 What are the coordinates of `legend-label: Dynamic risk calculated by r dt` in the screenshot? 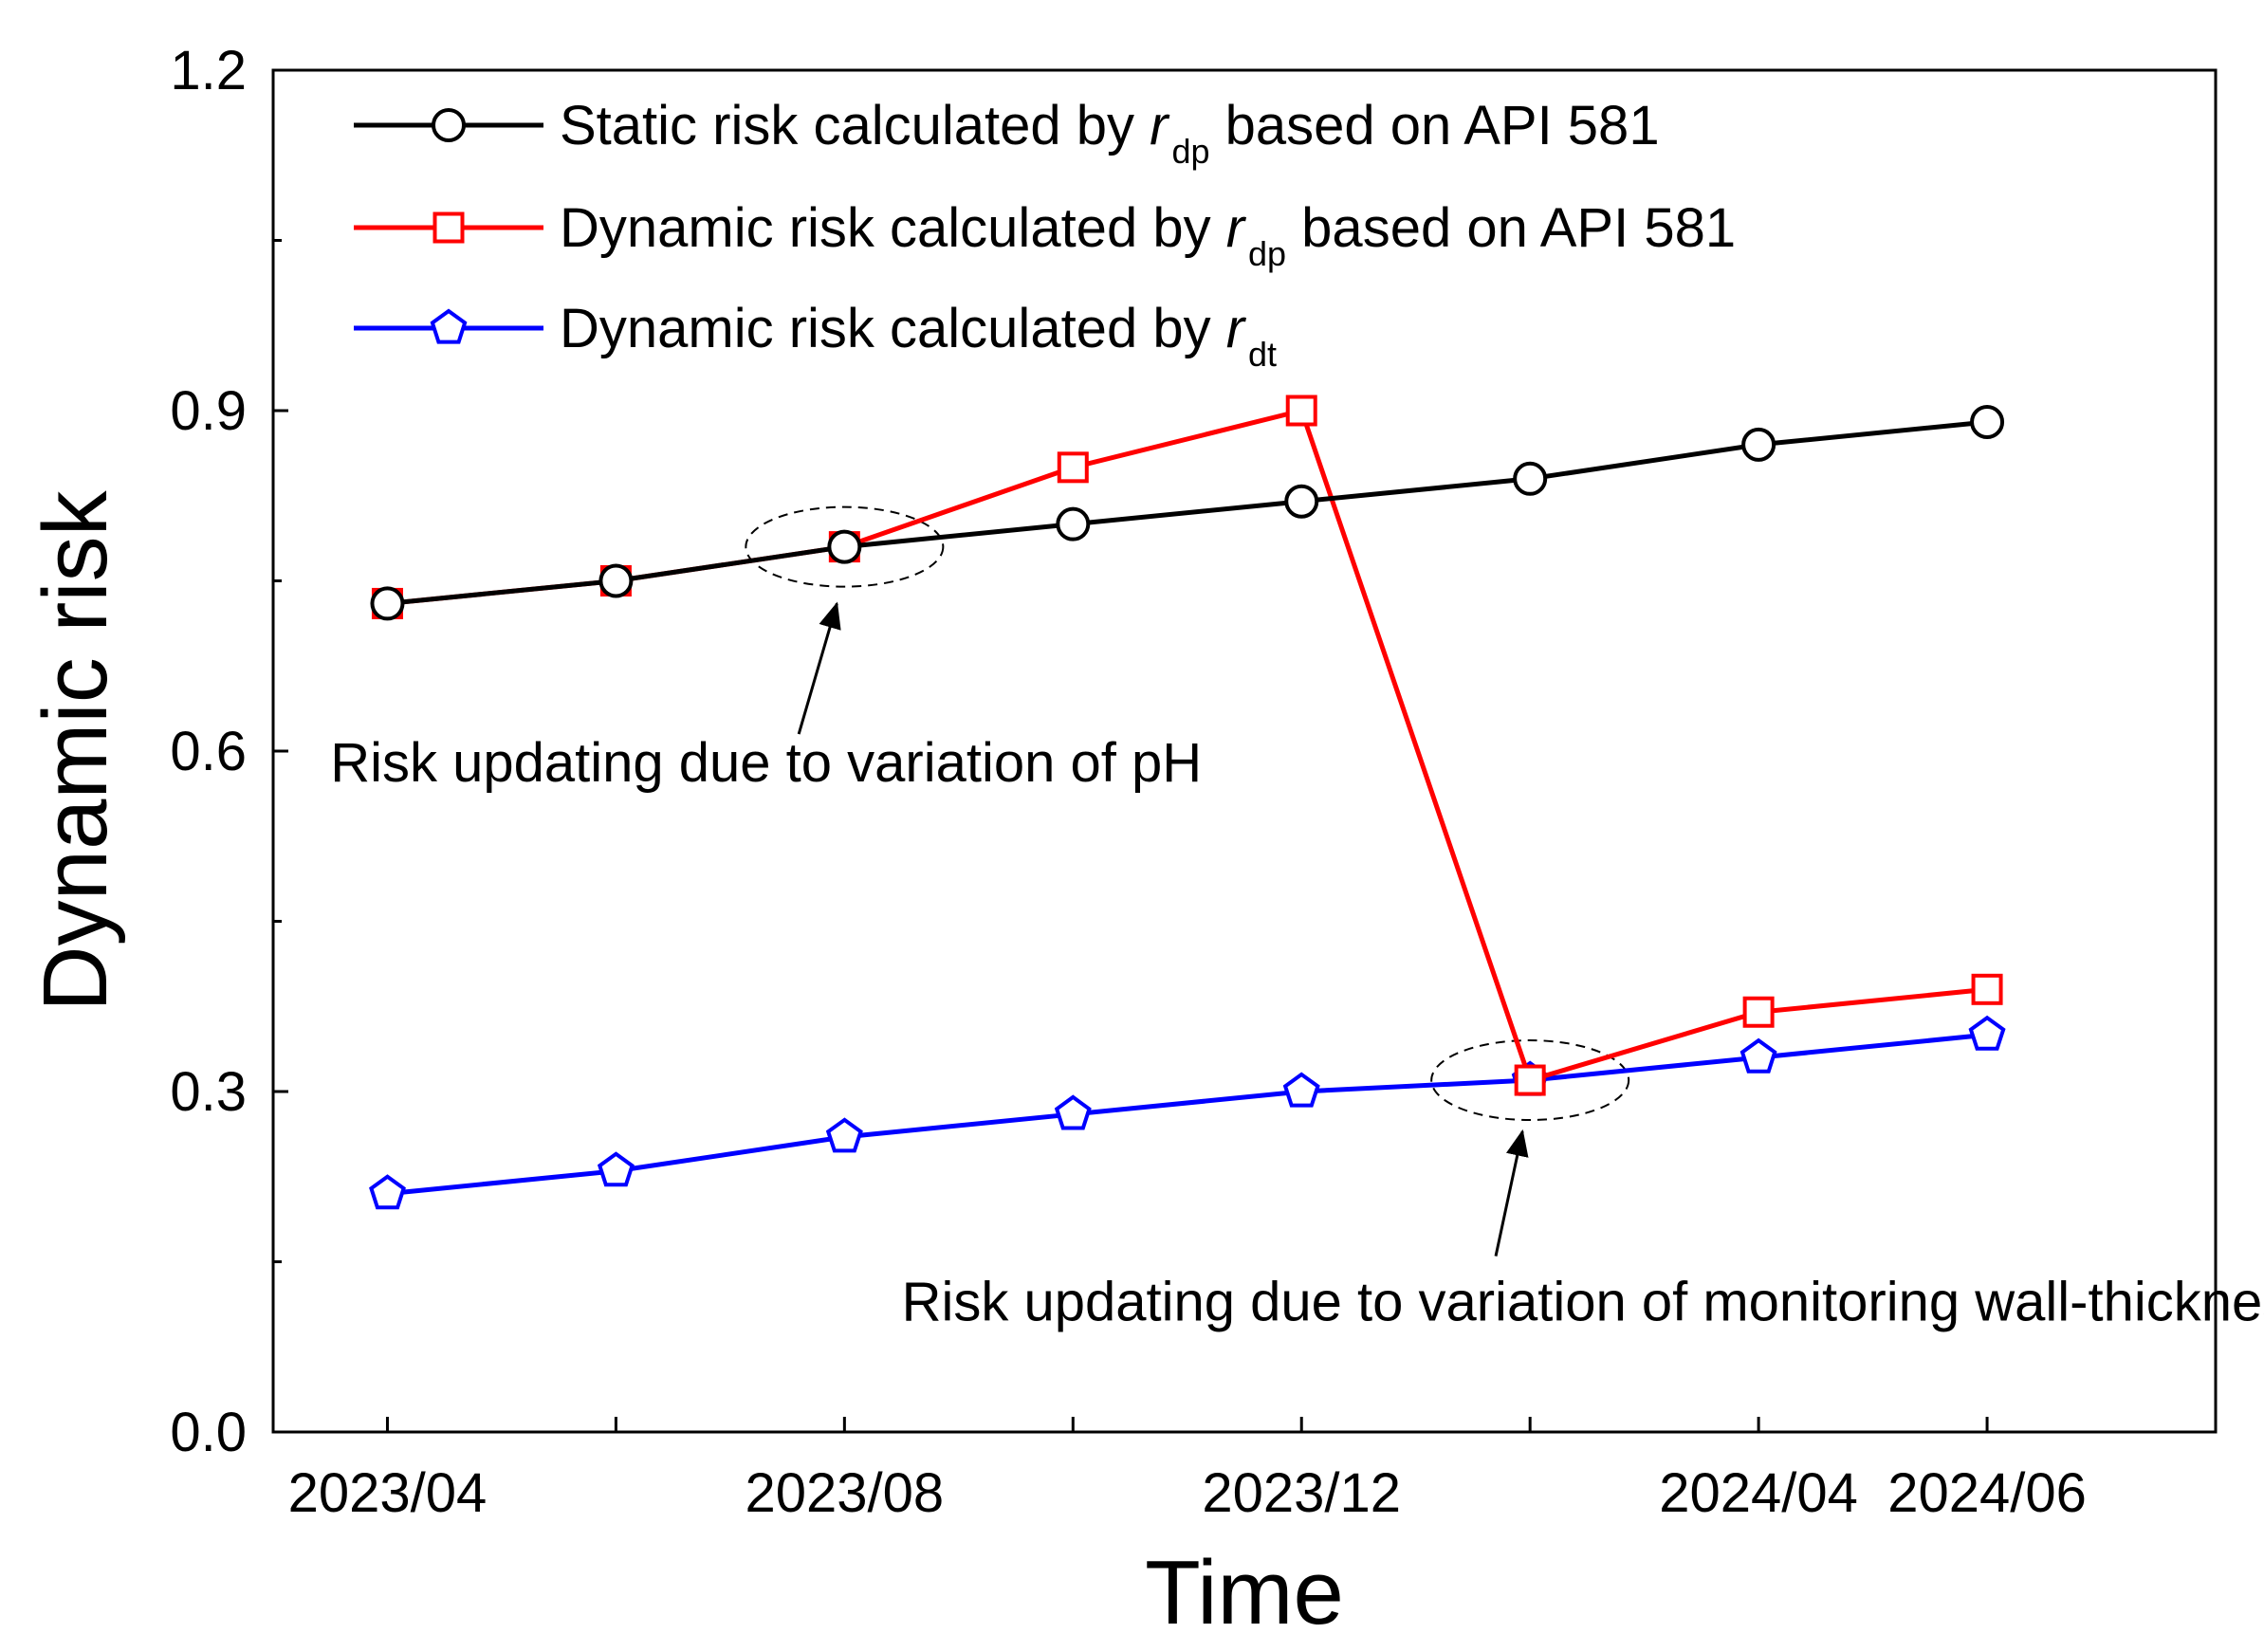 It's located at (918, 336).